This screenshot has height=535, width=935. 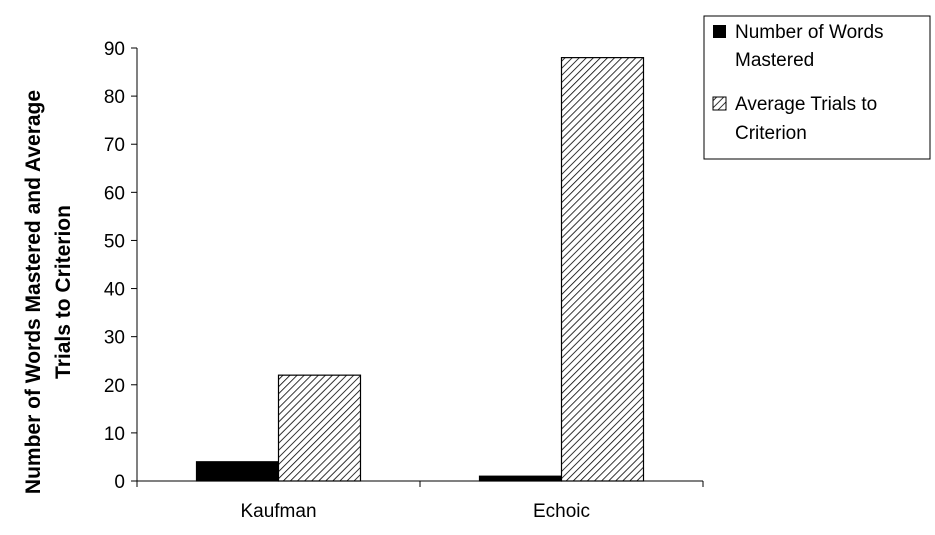 I want to click on legend-swatch-average-trials, so click(x=719, y=103).